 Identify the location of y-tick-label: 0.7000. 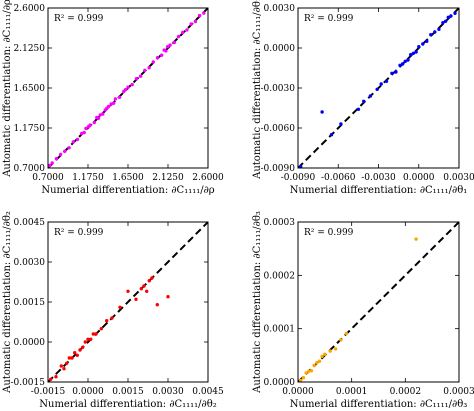
(30, 169).